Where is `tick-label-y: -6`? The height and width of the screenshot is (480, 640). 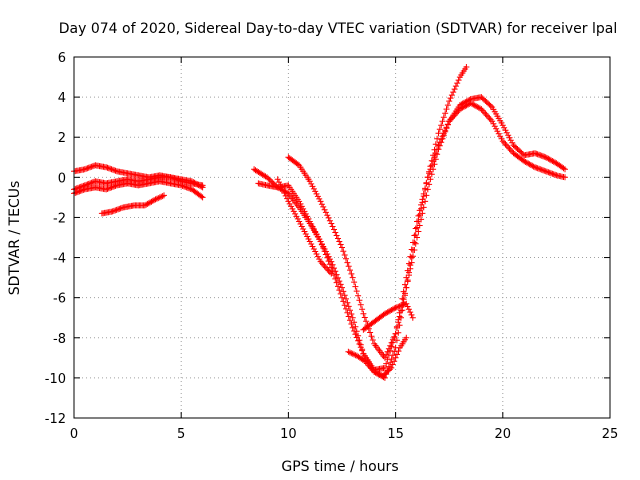
tick-label-y: -6 is located at coordinates (59, 299).